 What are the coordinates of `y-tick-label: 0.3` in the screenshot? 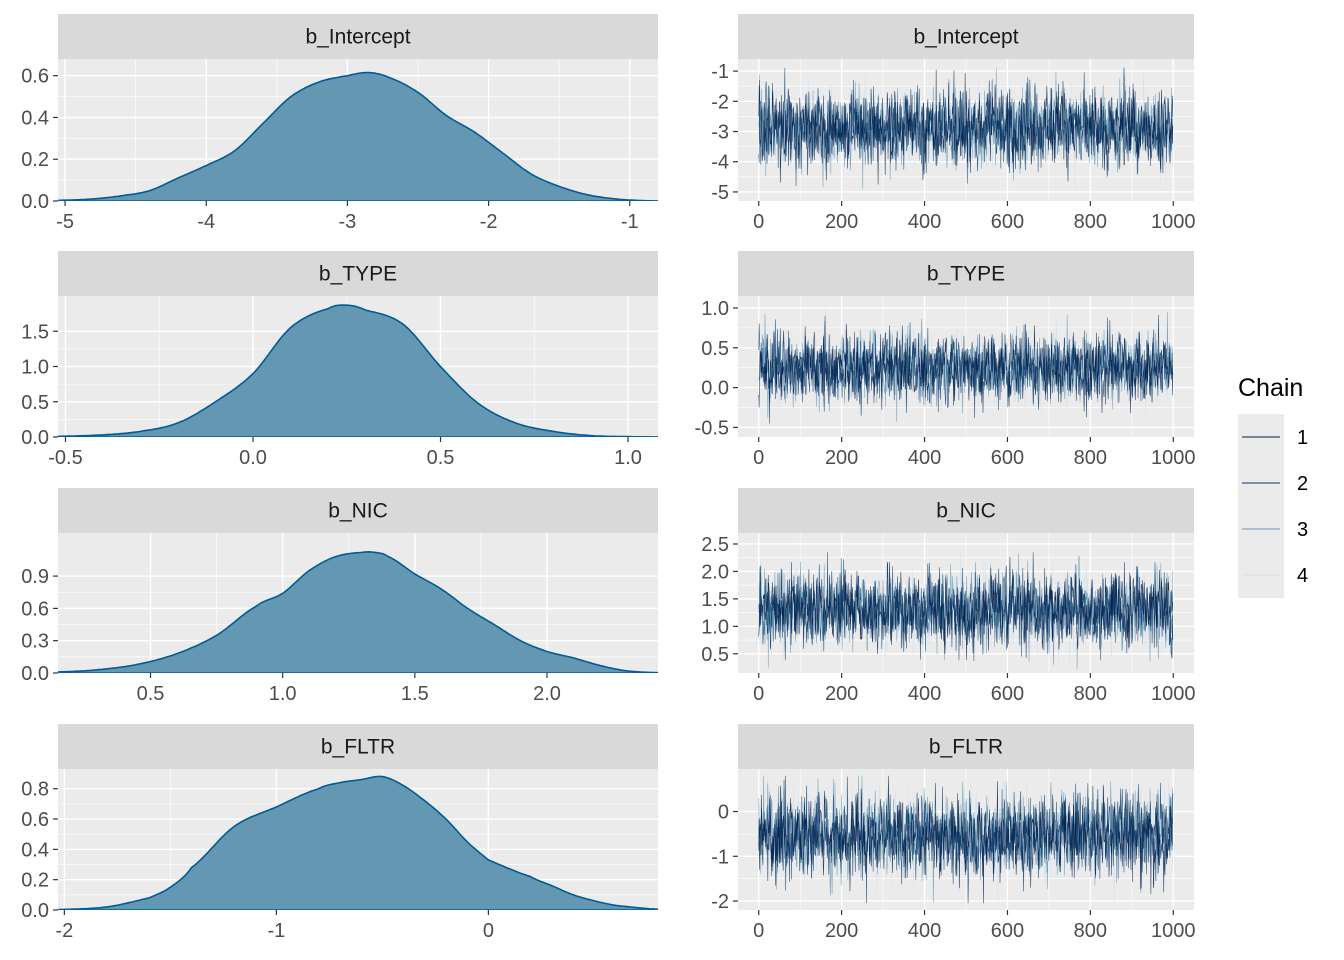 It's located at (35, 642).